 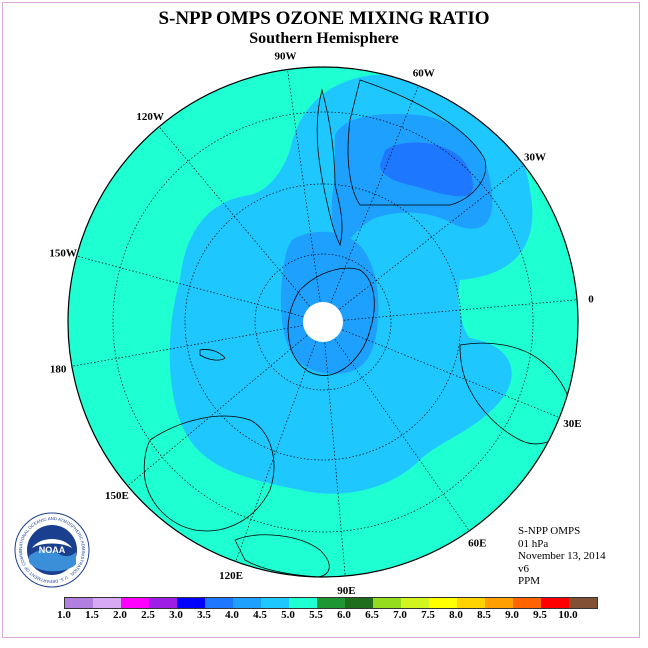 I want to click on longitude-label: 180, so click(x=58, y=370).